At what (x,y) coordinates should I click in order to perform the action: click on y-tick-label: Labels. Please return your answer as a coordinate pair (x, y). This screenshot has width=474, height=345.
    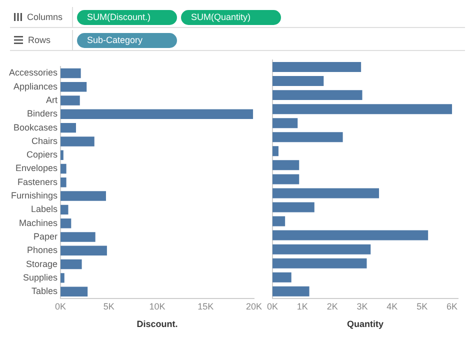
    Looking at the image, I should click on (44, 209).